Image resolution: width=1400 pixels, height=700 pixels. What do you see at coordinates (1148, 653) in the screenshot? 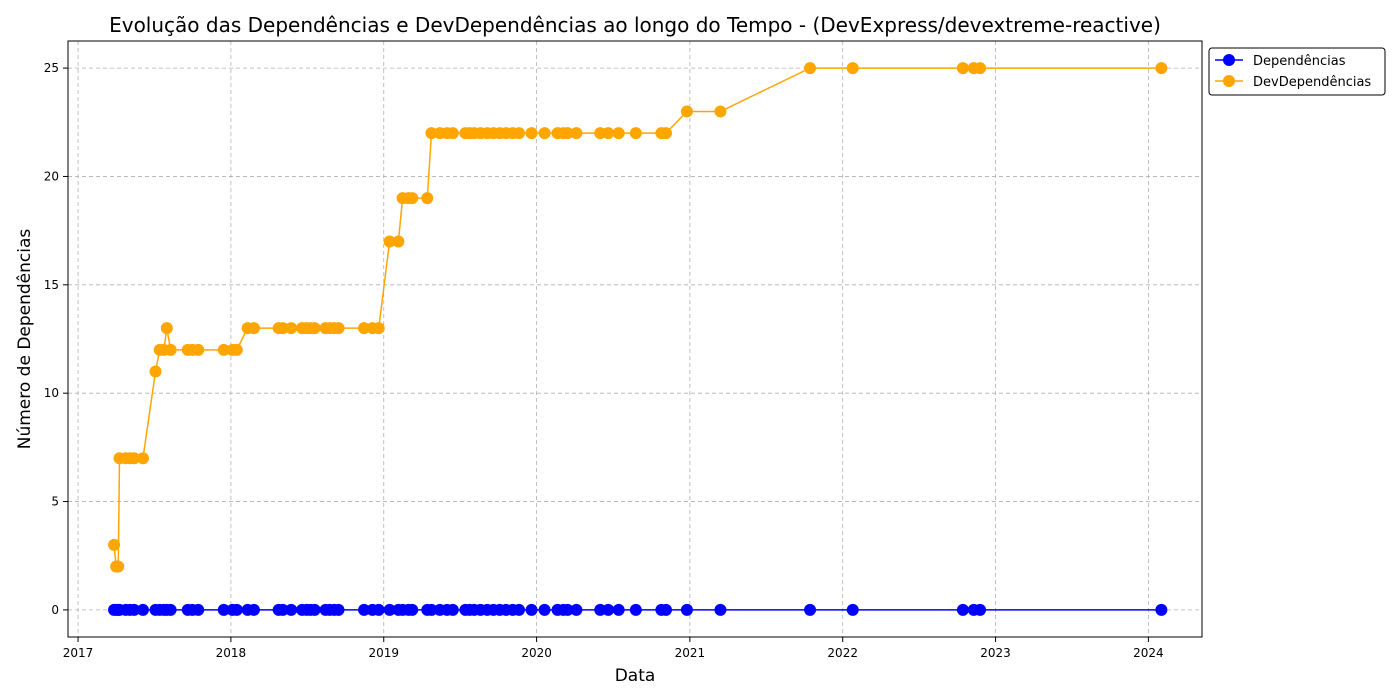
I see `x-tick-label: 2024` at bounding box center [1148, 653].